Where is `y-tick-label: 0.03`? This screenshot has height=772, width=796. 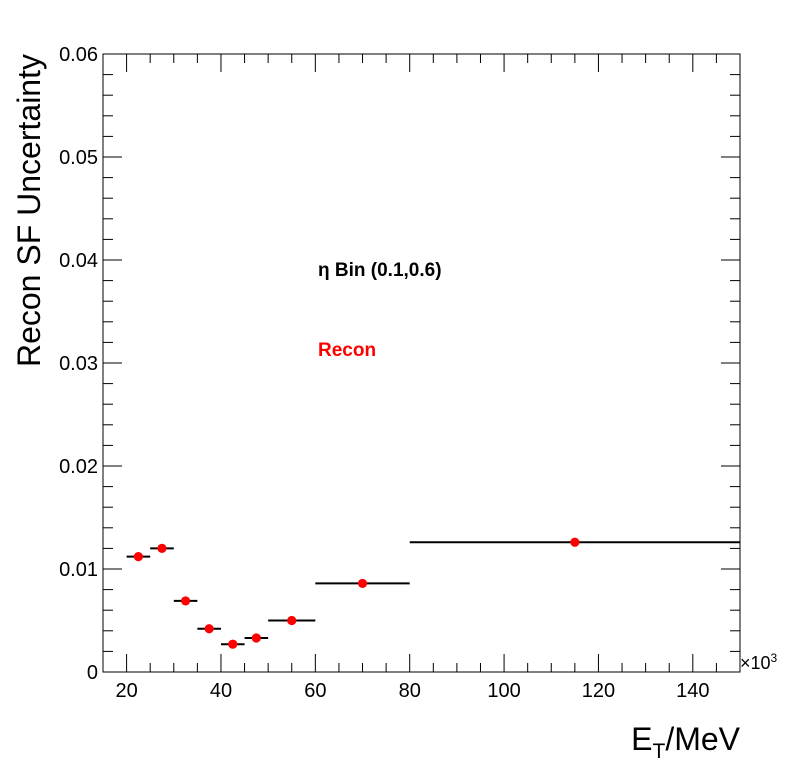
y-tick-label: 0.03 is located at coordinates (78, 364).